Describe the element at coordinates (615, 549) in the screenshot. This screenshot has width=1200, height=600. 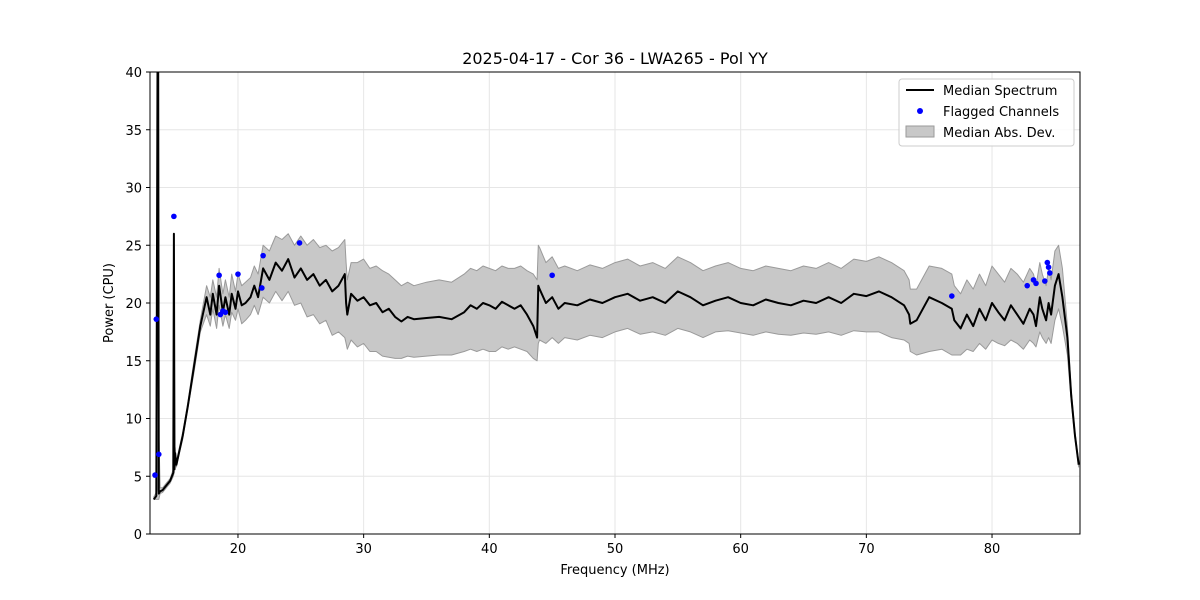
I see `x-tick-label: 50` at that location.